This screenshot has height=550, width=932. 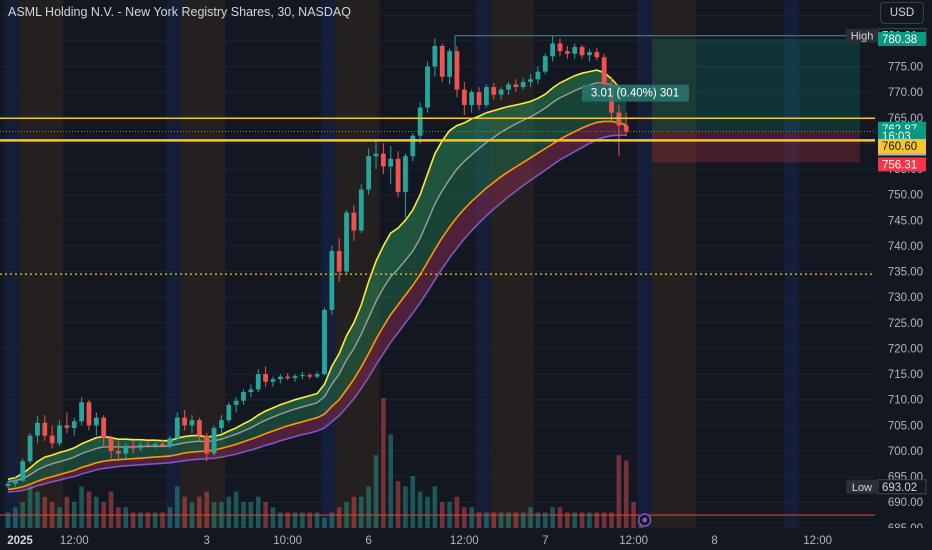 I want to click on price-tick-label: 720.00, so click(x=905, y=349).